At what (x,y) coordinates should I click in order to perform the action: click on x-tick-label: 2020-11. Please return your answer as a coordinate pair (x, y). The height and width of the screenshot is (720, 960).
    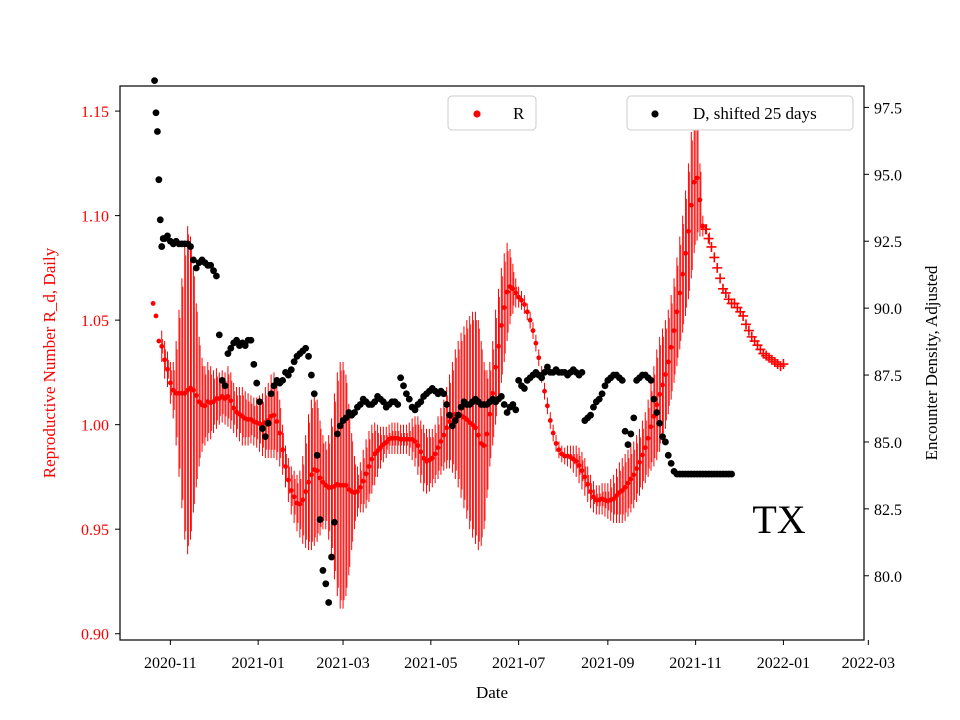
    Looking at the image, I should click on (170, 663).